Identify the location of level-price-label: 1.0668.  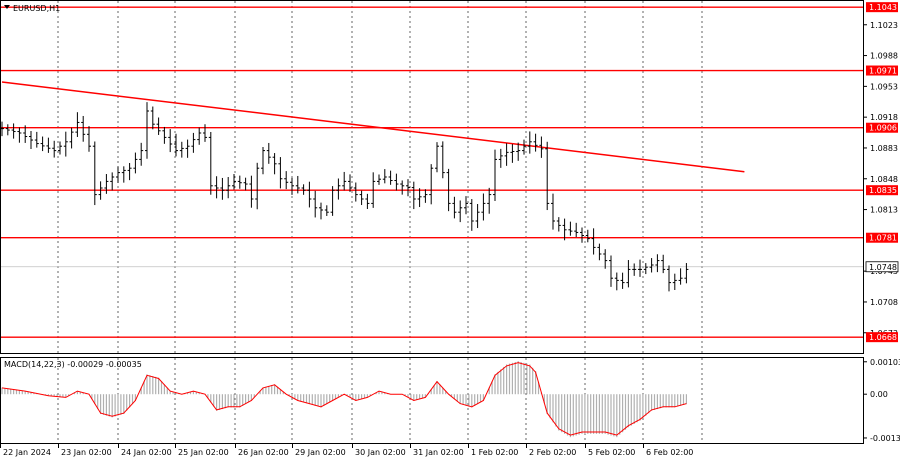
(883, 337).